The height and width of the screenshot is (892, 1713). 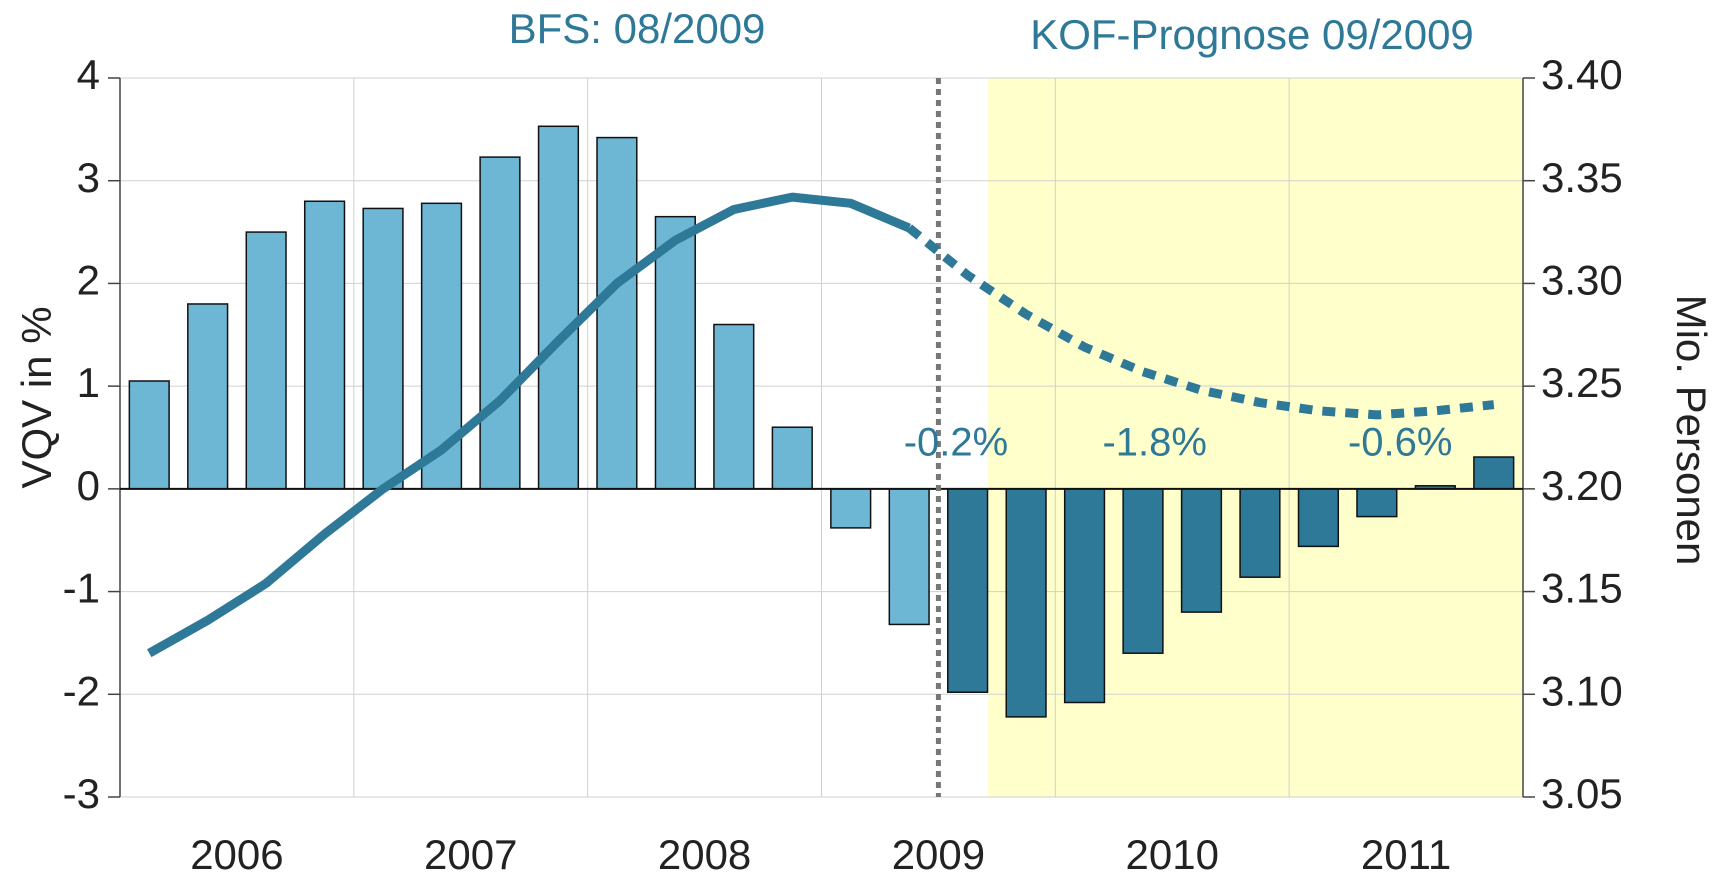 What do you see at coordinates (1582, 588) in the screenshot?
I see `y2-tick-label: 3.15` at bounding box center [1582, 588].